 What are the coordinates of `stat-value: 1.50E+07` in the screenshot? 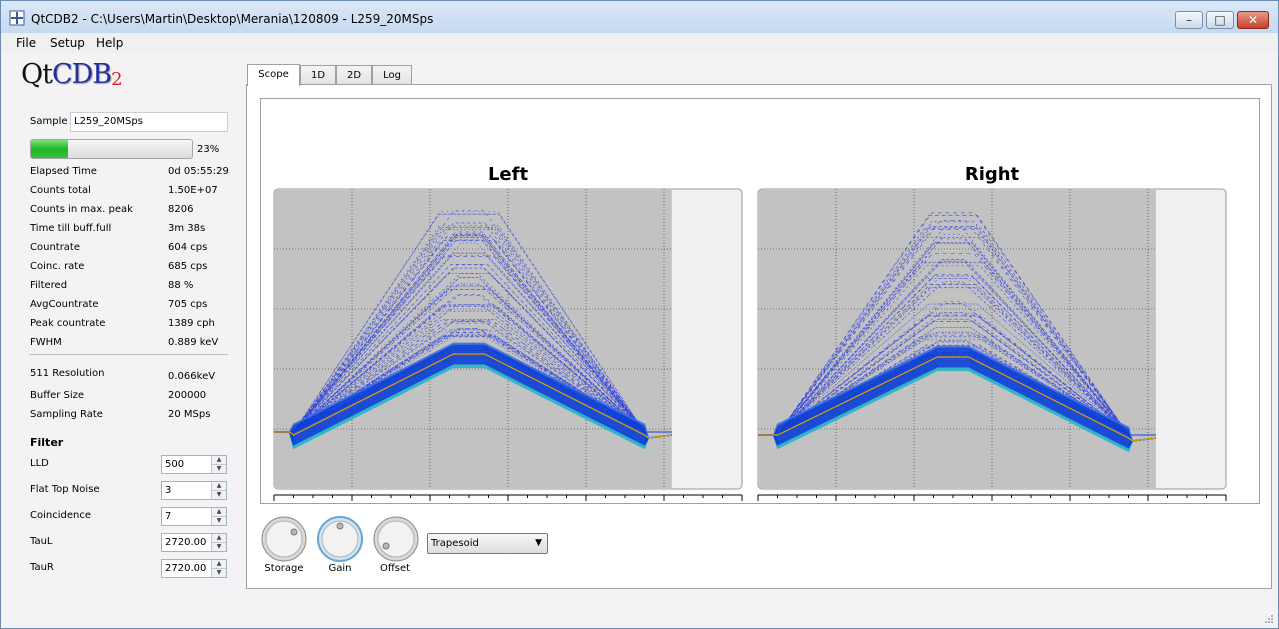 It's located at (193, 190).